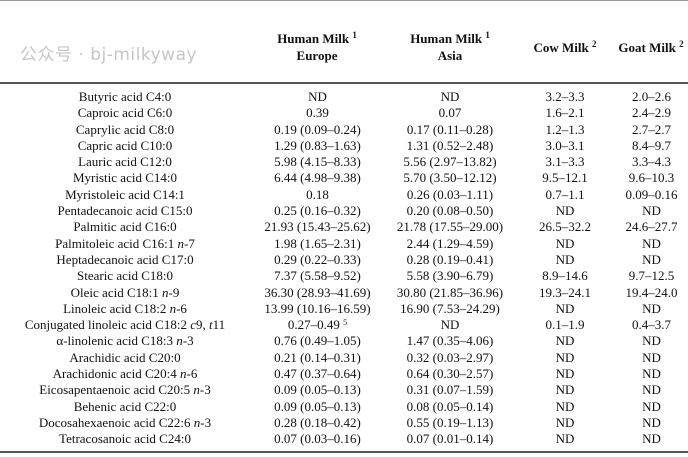 The height and width of the screenshot is (457, 688). What do you see at coordinates (317, 374) in the screenshot?
I see `cell-europe: 0.47 (0.37–0.64)` at bounding box center [317, 374].